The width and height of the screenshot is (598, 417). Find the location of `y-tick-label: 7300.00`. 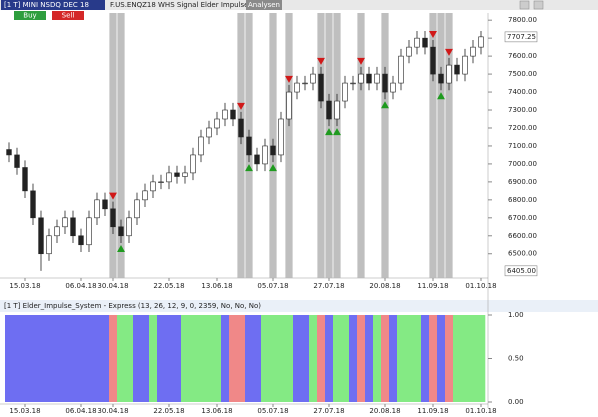

y-tick-label: 7300.00 is located at coordinates (522, 110).